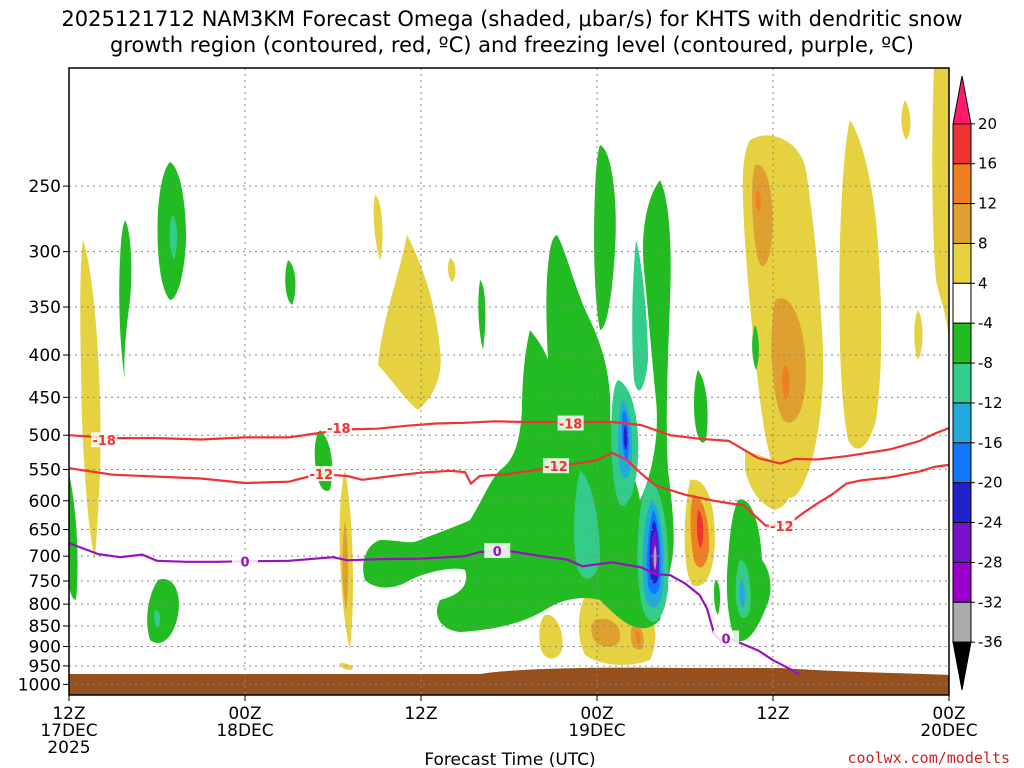 This screenshot has height=768, width=1024. What do you see at coordinates (45, 502) in the screenshot?
I see `y-tick-label: 600` at bounding box center [45, 502].